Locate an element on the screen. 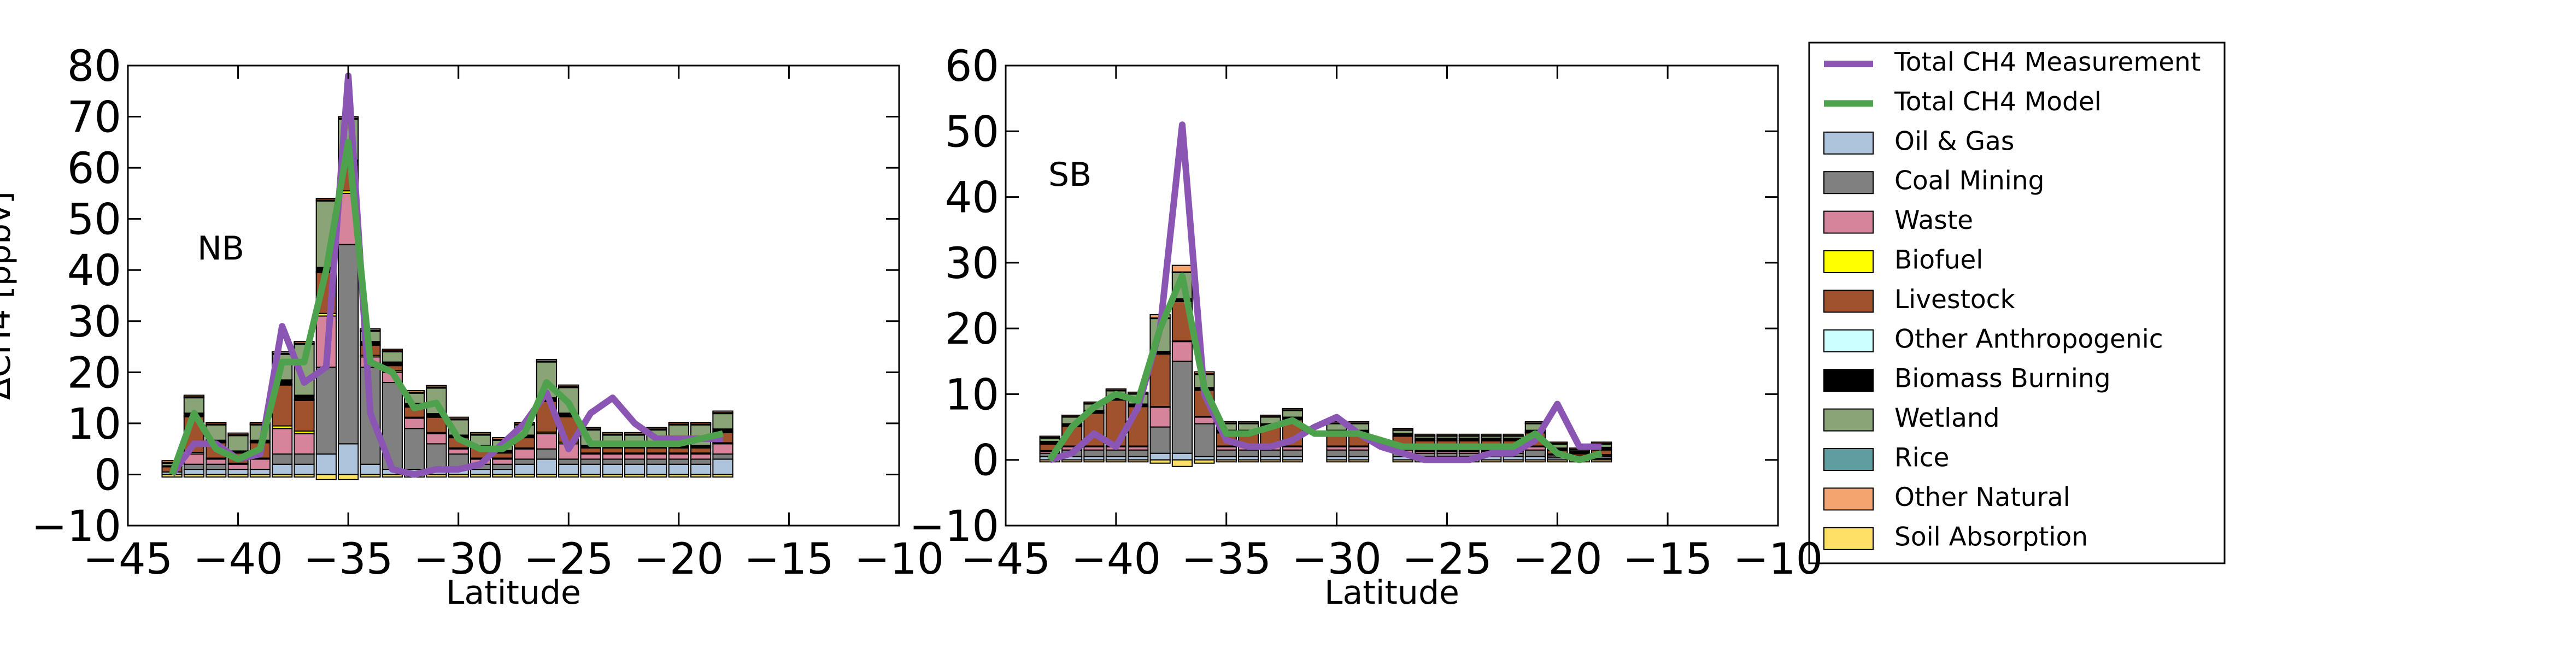 This screenshot has height=660, width=2576. x-tick-label: −35 is located at coordinates (348, 559).